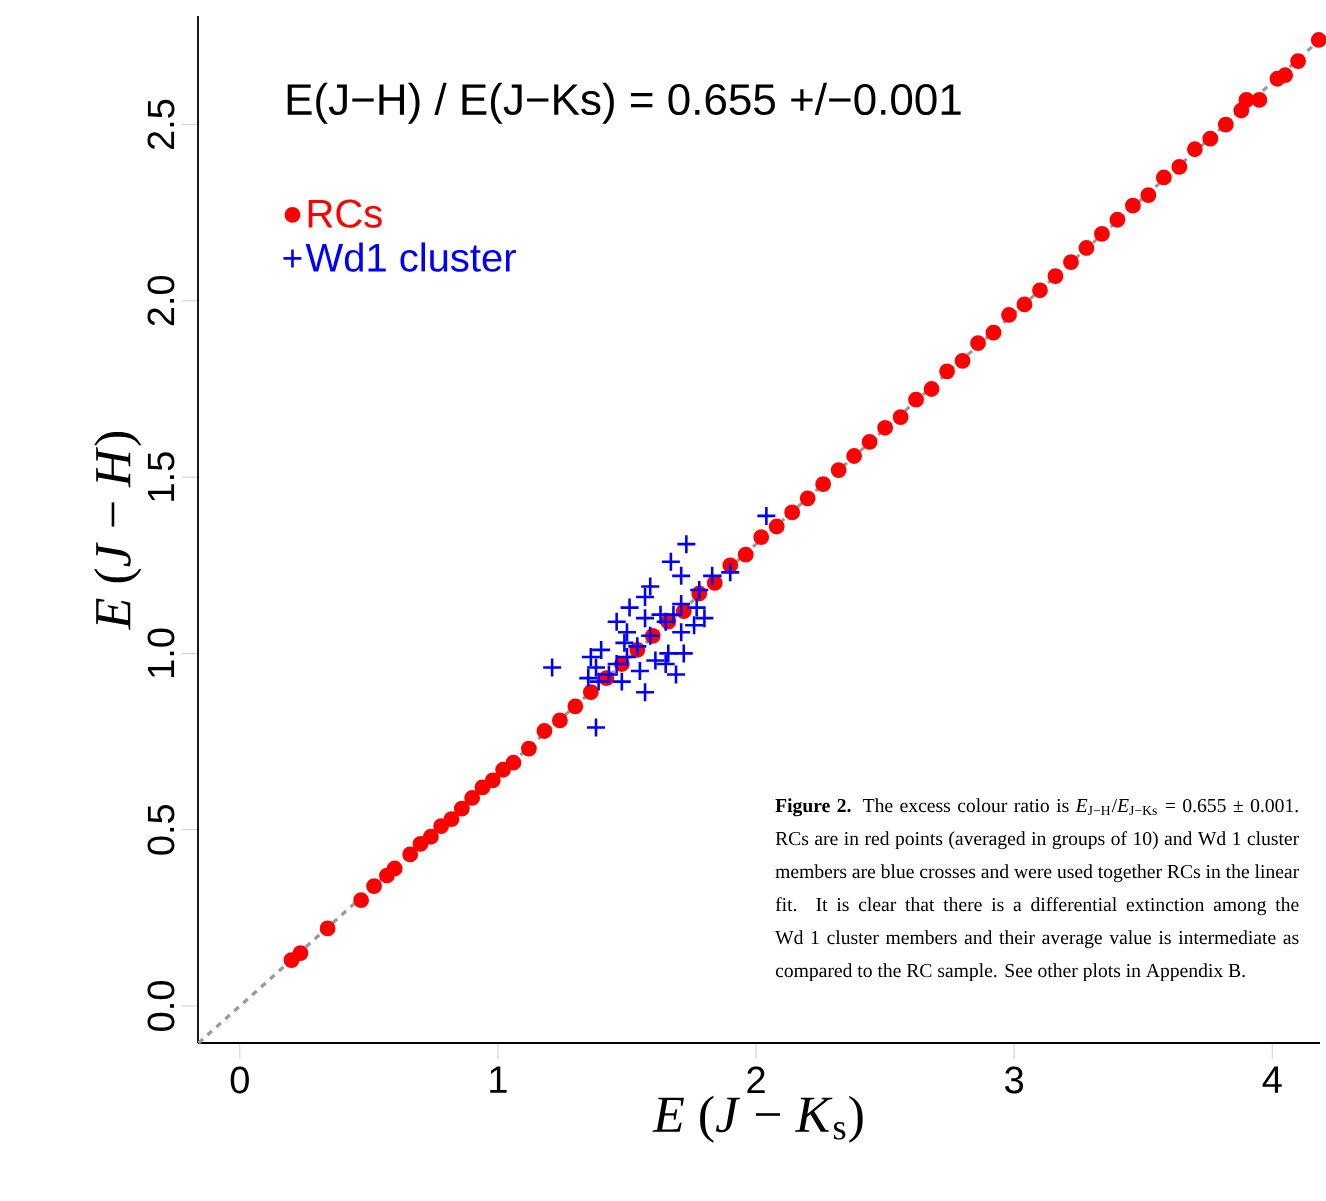 This screenshot has height=1201, width=1326. Describe the element at coordinates (239, 1080) in the screenshot. I see `x-tick-label: 0` at that location.